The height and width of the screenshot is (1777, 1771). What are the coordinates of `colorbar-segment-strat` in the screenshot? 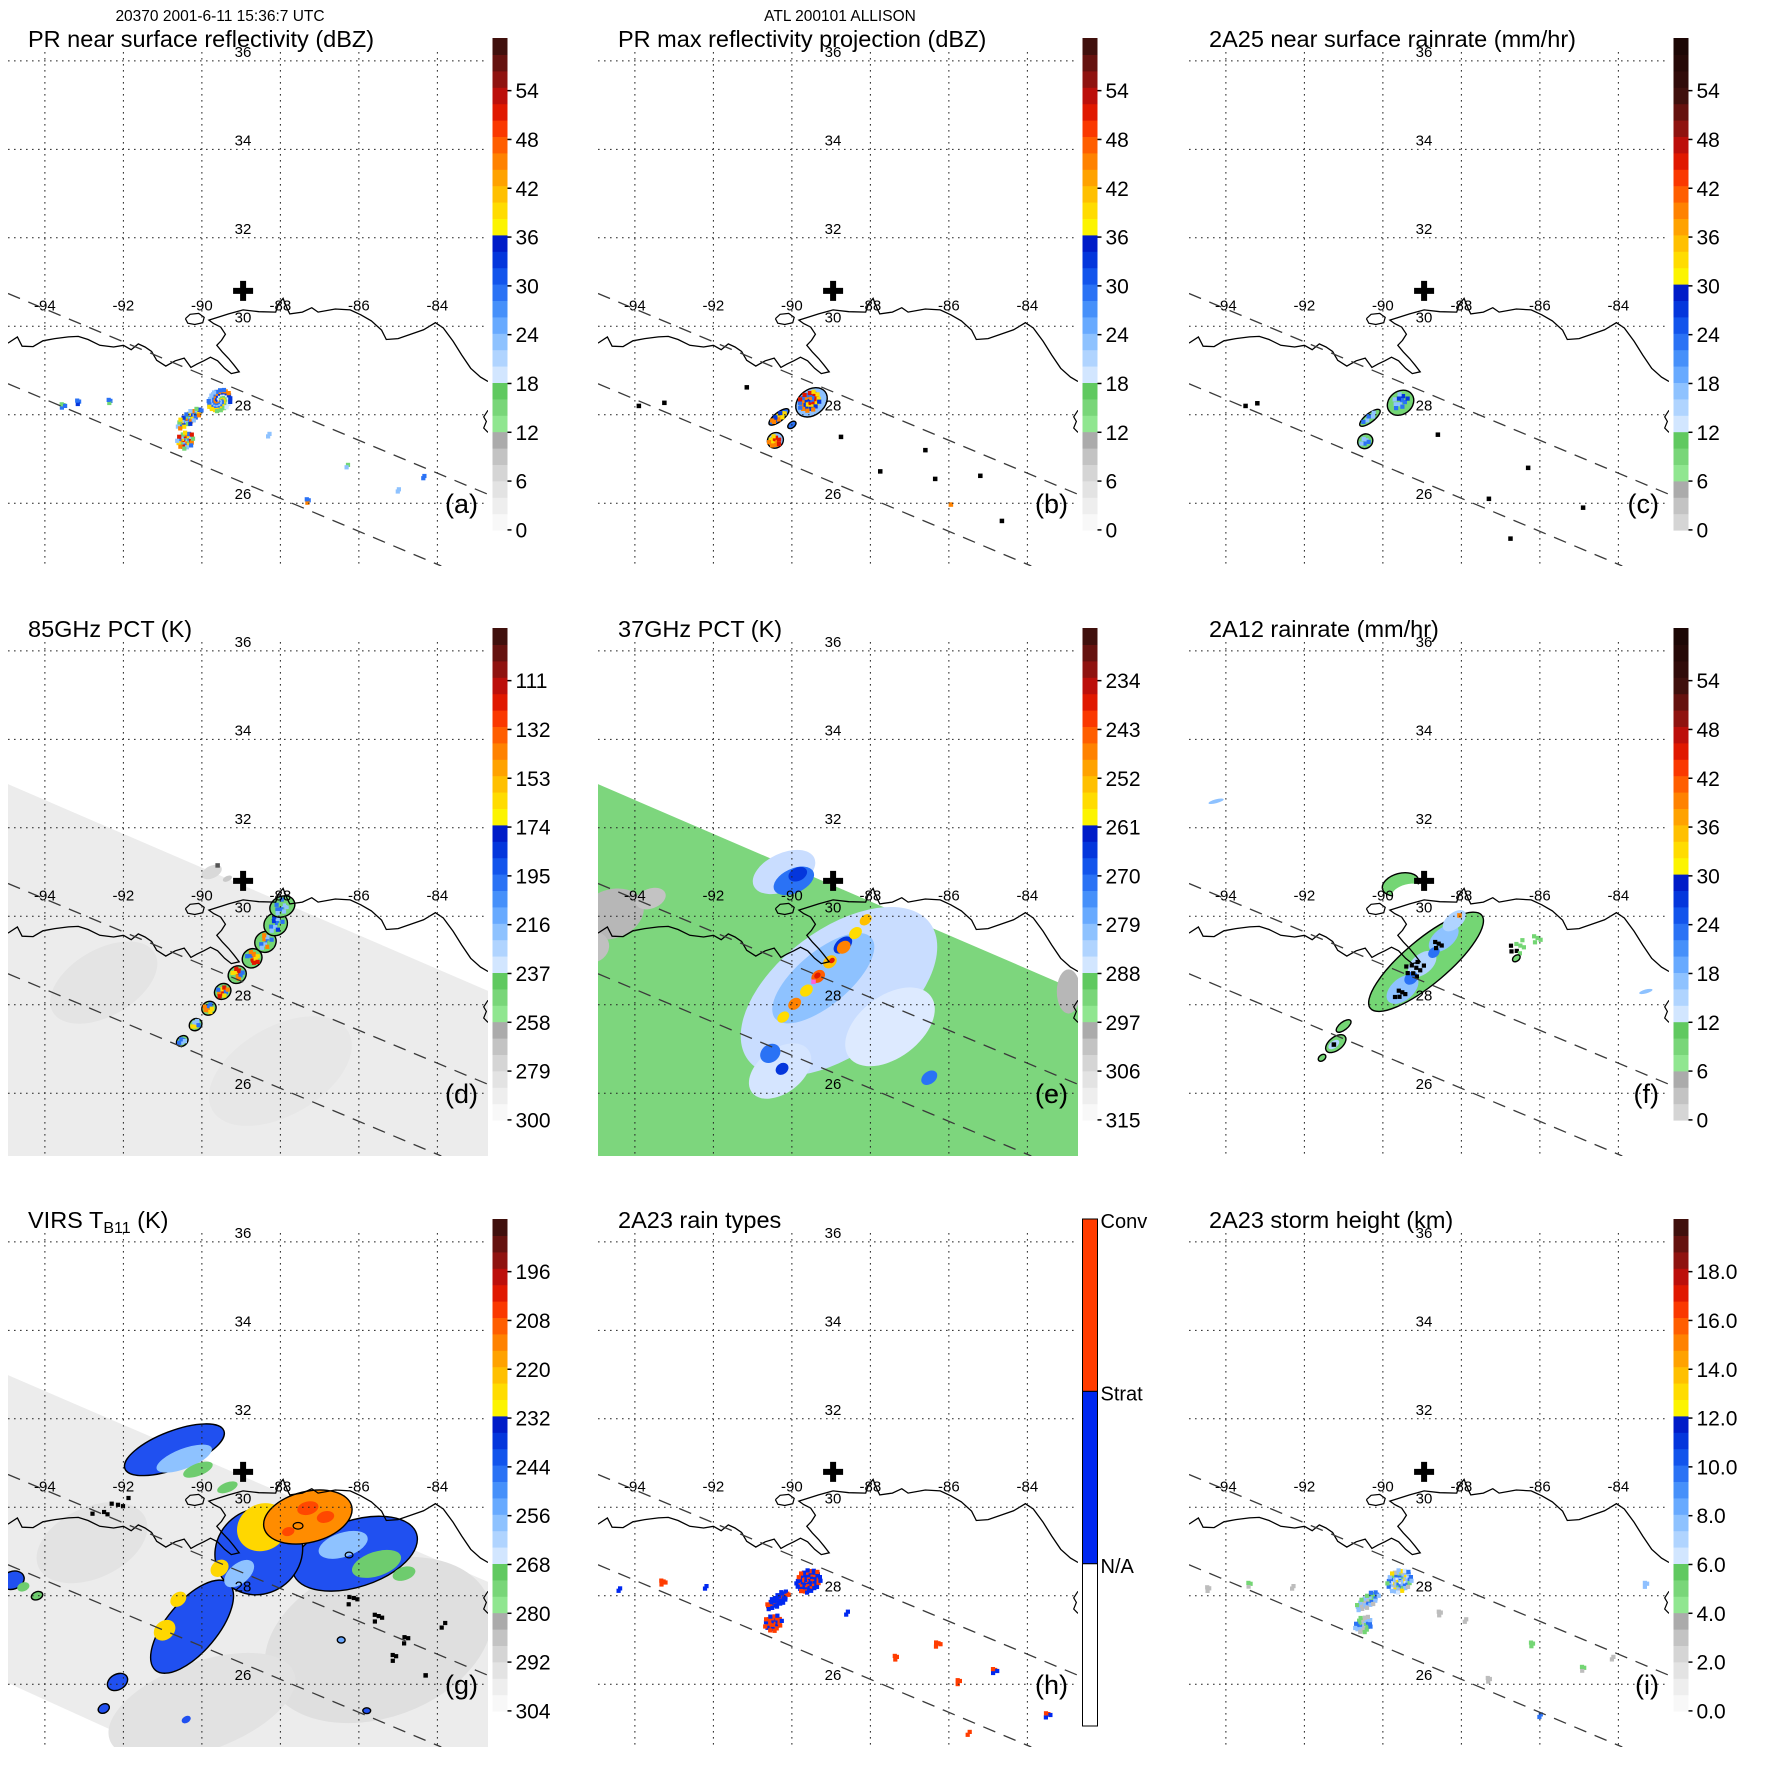 It's located at (1090, 1477).